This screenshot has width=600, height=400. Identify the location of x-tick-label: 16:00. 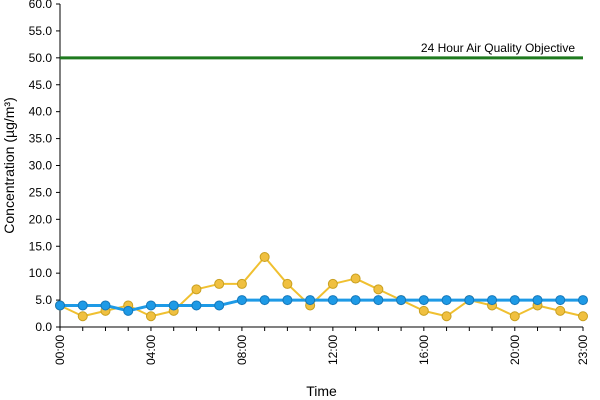
(424, 350).